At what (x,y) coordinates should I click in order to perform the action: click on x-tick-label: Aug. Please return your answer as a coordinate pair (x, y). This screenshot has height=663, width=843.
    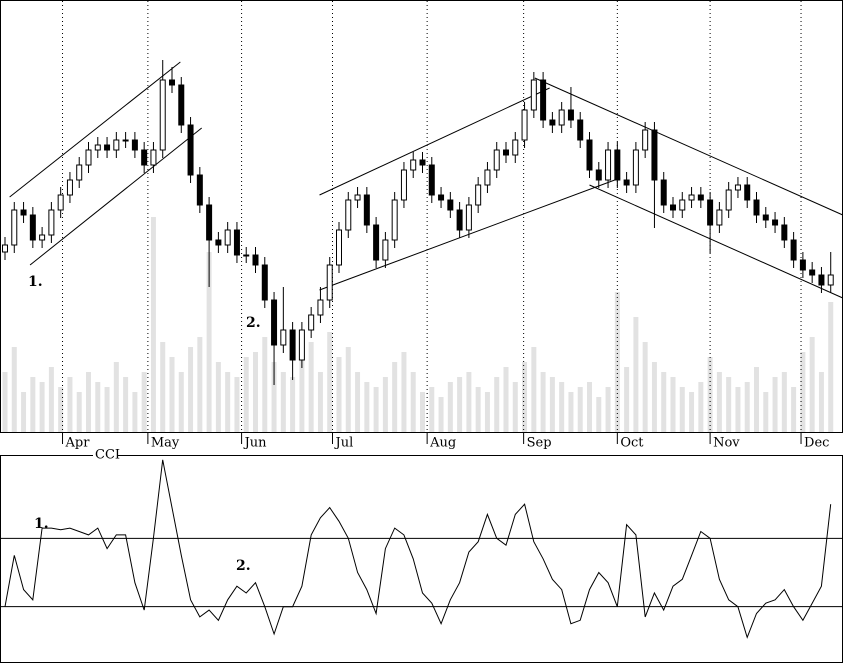
    Looking at the image, I should click on (442, 443).